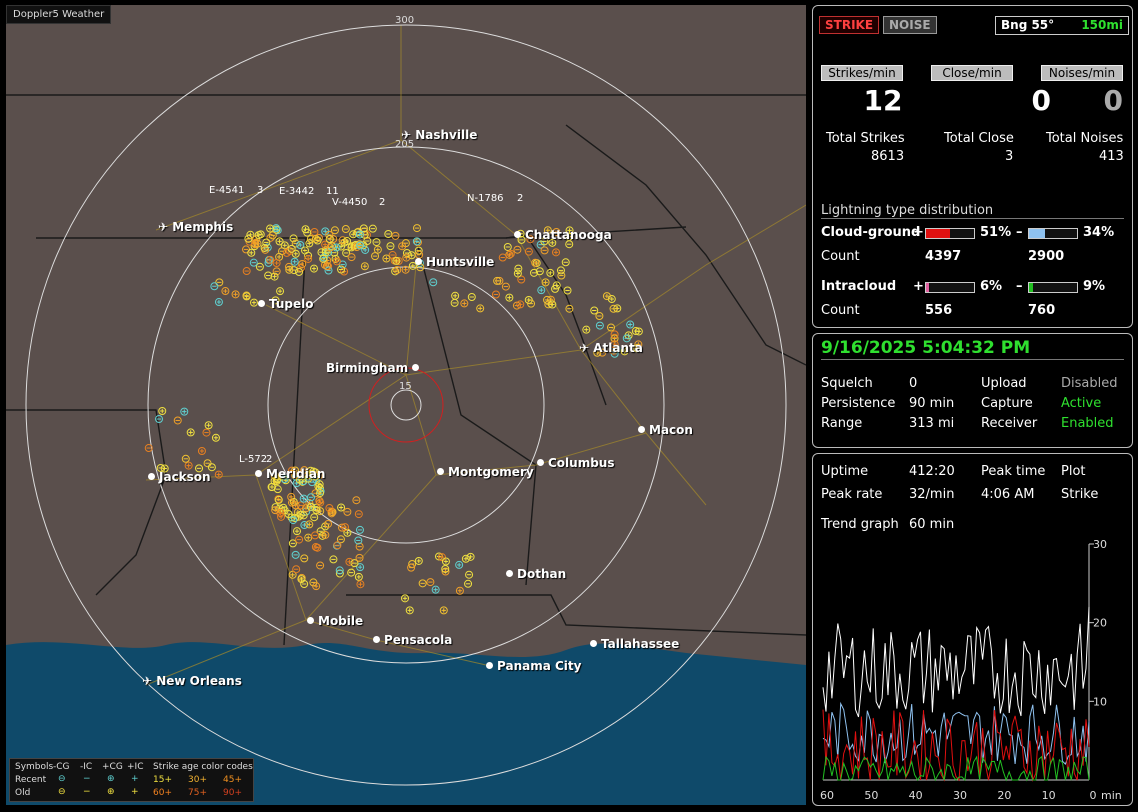  I want to click on squelch-value: 0, so click(913, 383).